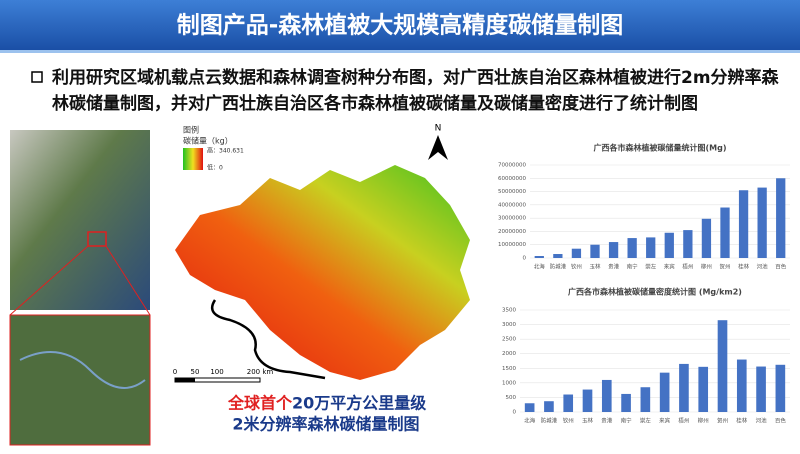 Image resolution: width=800 pixels, height=454 pixels. What do you see at coordinates (509, 325) in the screenshot?
I see `y-tick-label: 3000` at bounding box center [509, 325].